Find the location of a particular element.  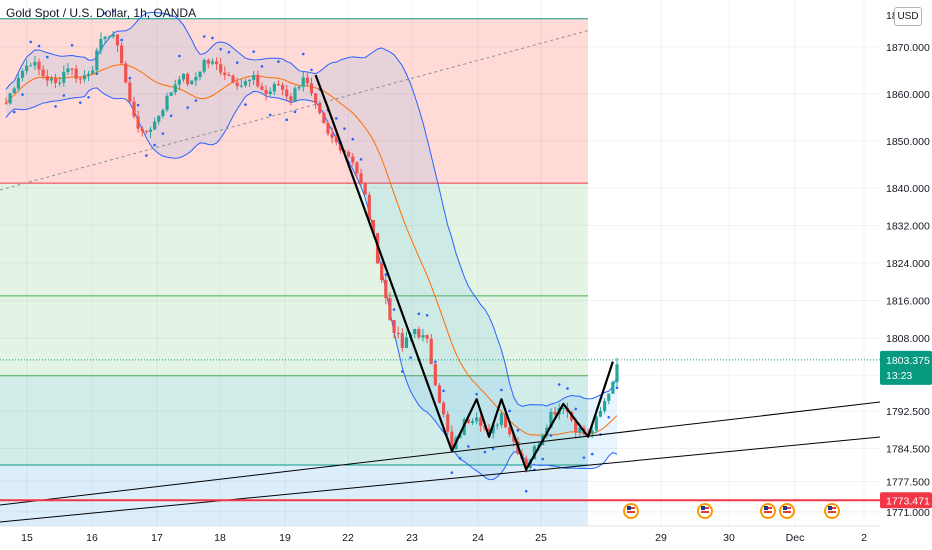

y-tick-label: 1840.000 is located at coordinates (908, 189).